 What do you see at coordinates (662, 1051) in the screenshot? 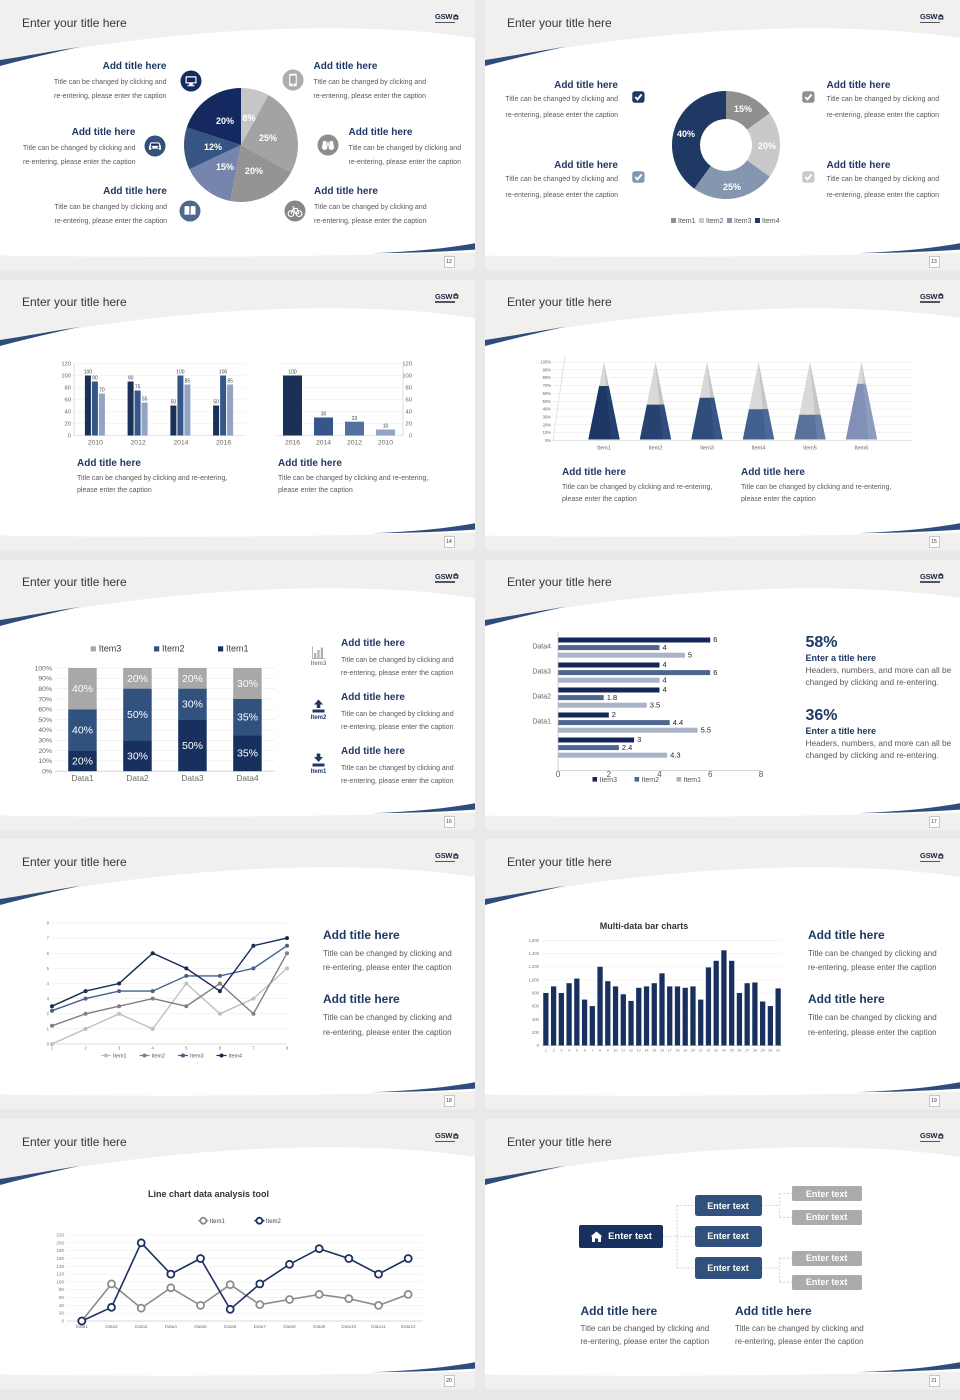
I see `svg-text: 16` at bounding box center [662, 1051].